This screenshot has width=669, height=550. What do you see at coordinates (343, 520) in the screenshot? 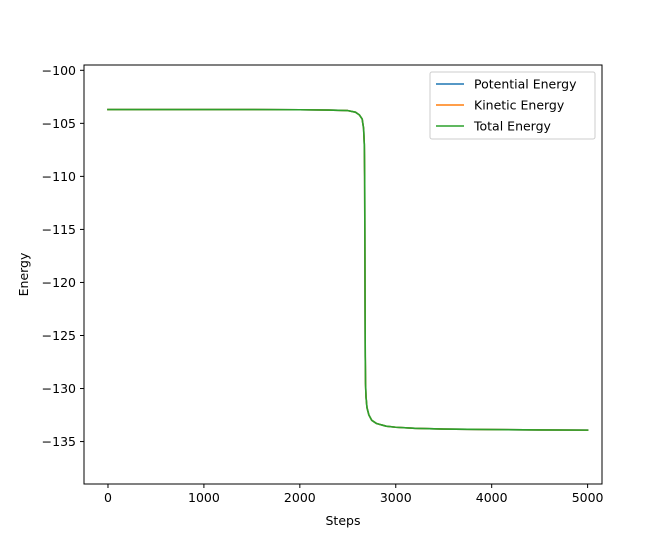
I see `x-axis-title: Steps` at bounding box center [343, 520].